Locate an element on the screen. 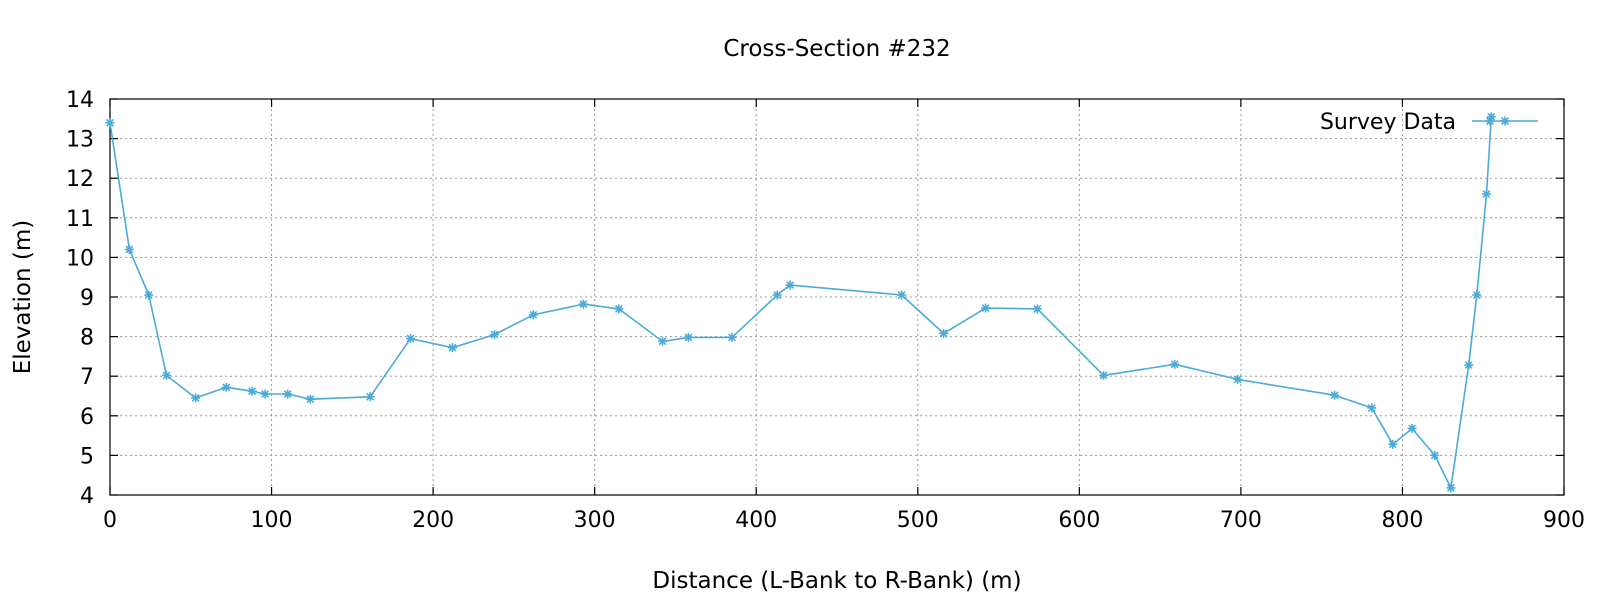 The height and width of the screenshot is (600, 1600). y-tick-label: 9 is located at coordinates (87, 298).